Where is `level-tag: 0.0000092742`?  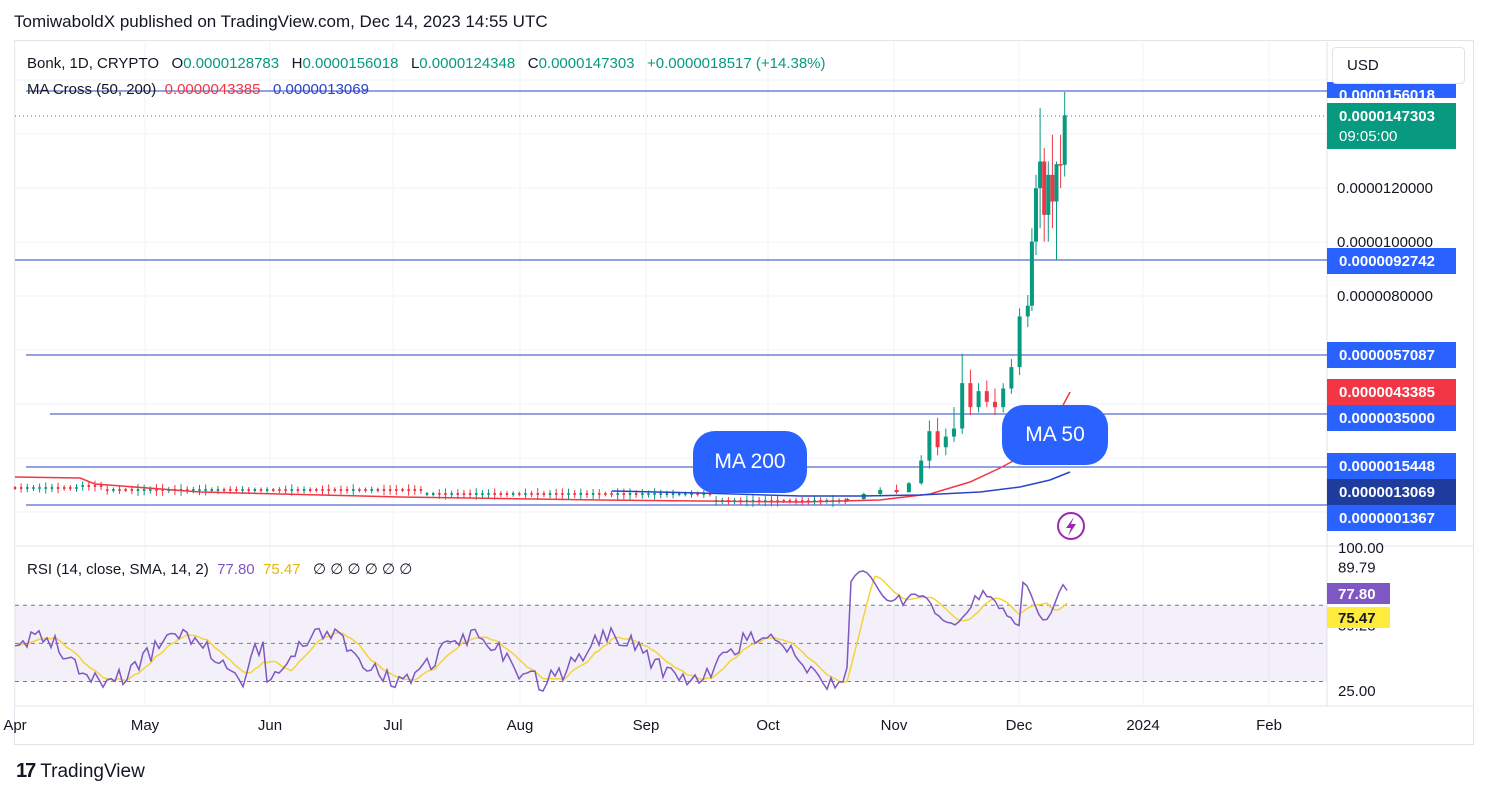
level-tag: 0.0000092742 is located at coordinates (1391, 261).